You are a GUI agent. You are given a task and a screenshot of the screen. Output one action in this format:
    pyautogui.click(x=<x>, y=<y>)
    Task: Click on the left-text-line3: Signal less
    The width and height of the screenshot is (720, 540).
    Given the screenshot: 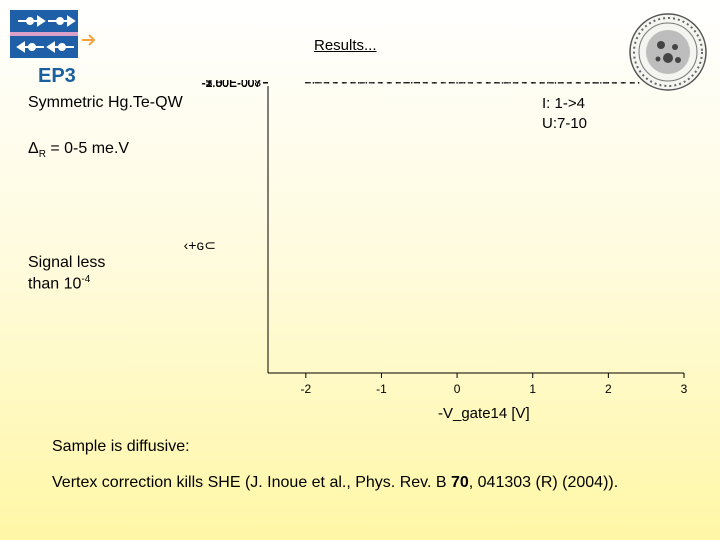 What is the action you would take?
    pyautogui.click(x=67, y=262)
    